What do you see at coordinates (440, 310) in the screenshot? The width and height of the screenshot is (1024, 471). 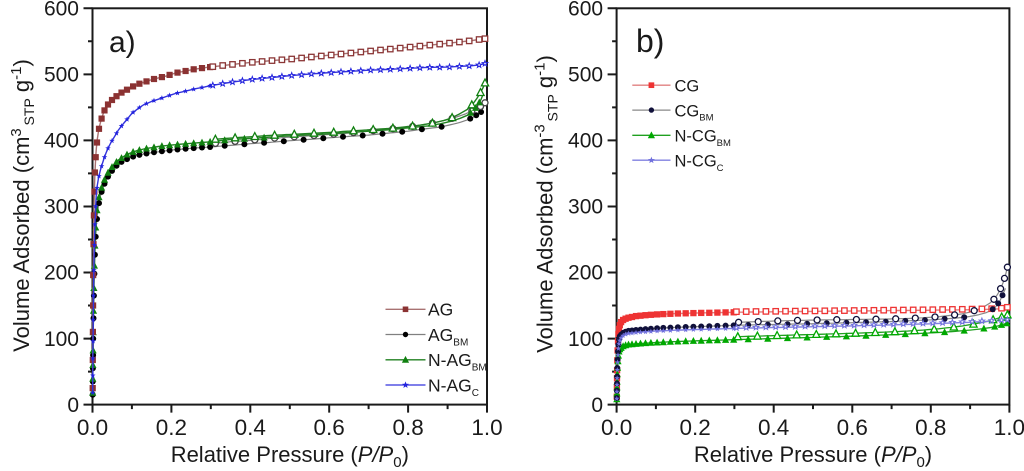 I see `svg-text: AG` at bounding box center [440, 310].